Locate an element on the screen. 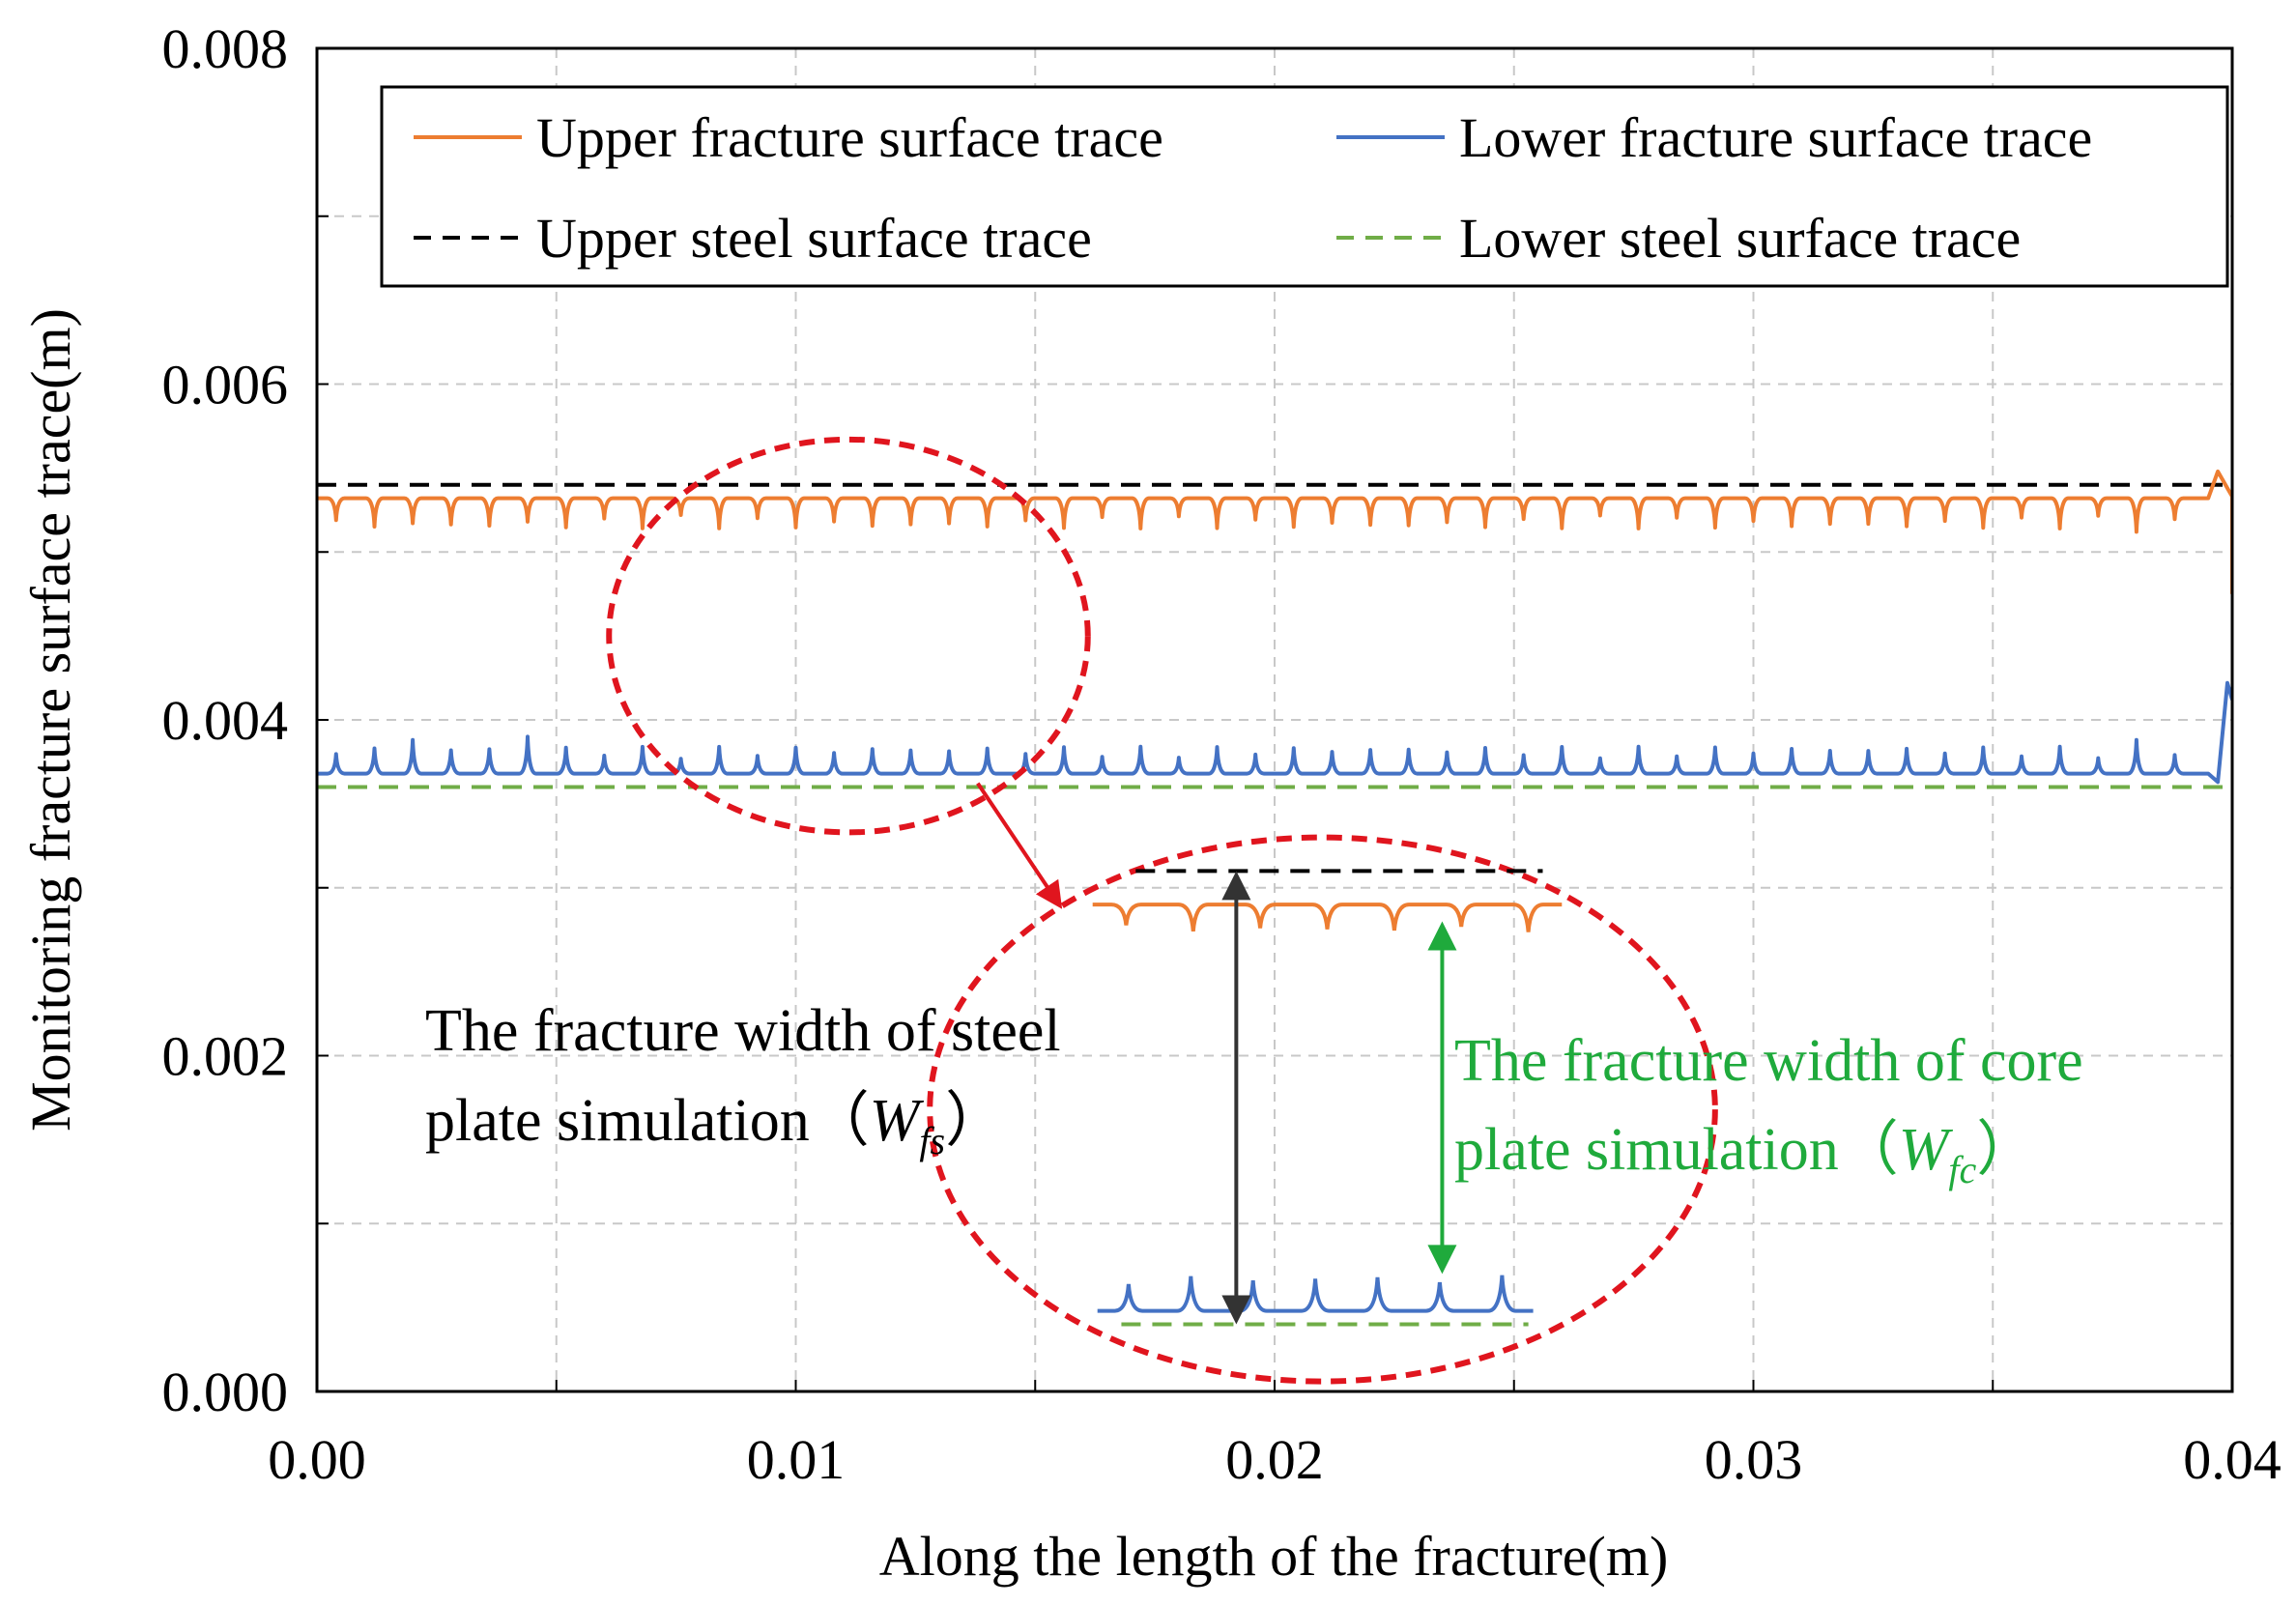  lower-fracture-trace-line is located at coordinates (1274, 733).